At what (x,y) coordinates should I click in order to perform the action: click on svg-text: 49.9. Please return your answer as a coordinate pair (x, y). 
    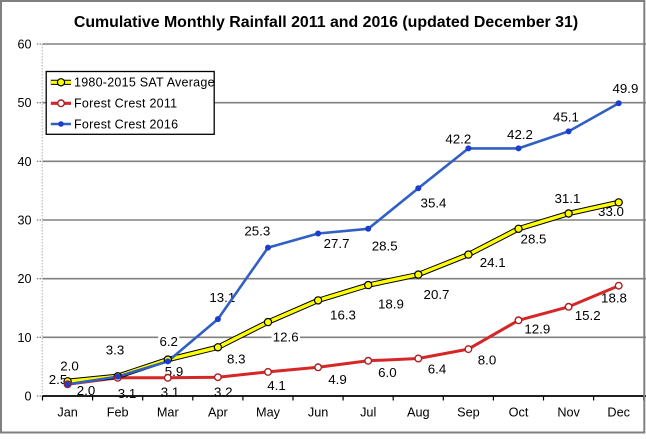
    Looking at the image, I should click on (625, 88).